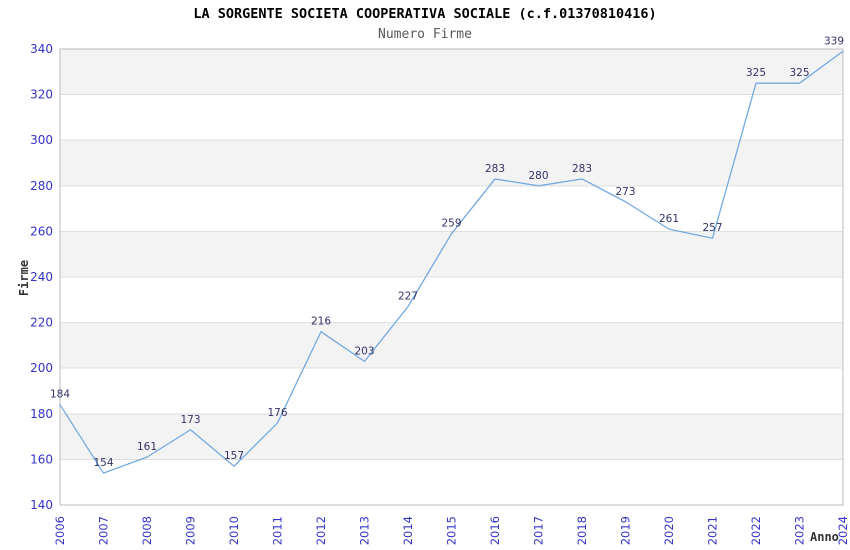 The height and width of the screenshot is (550, 850). Describe the element at coordinates (41, 231) in the screenshot. I see `y-tick-label: 260` at that location.